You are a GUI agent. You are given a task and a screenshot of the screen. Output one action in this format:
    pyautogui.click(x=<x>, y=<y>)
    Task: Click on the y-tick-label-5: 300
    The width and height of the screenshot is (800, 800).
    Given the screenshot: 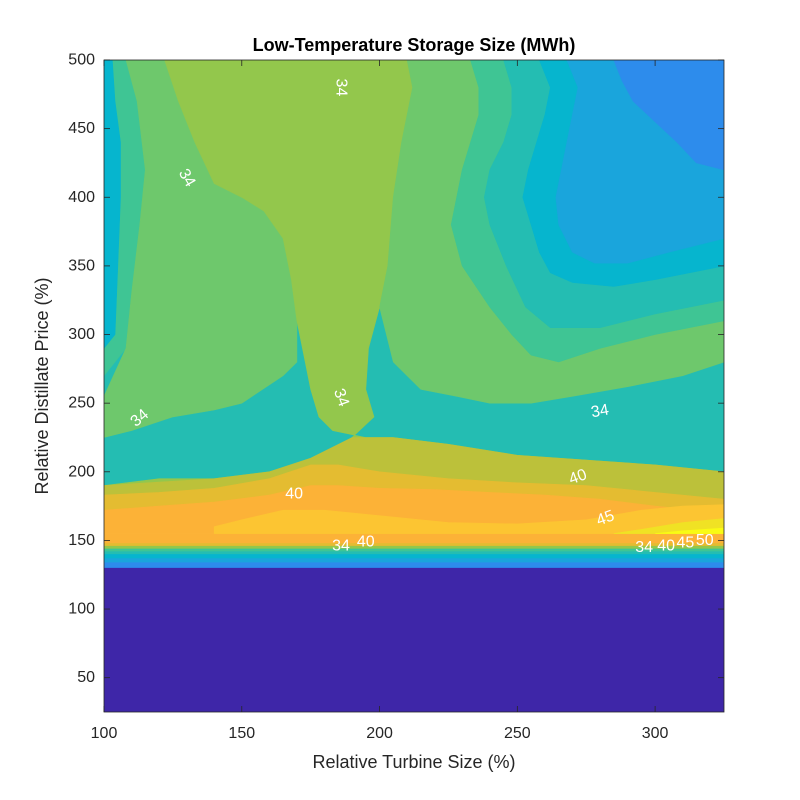 What is the action you would take?
    pyautogui.click(x=81, y=334)
    